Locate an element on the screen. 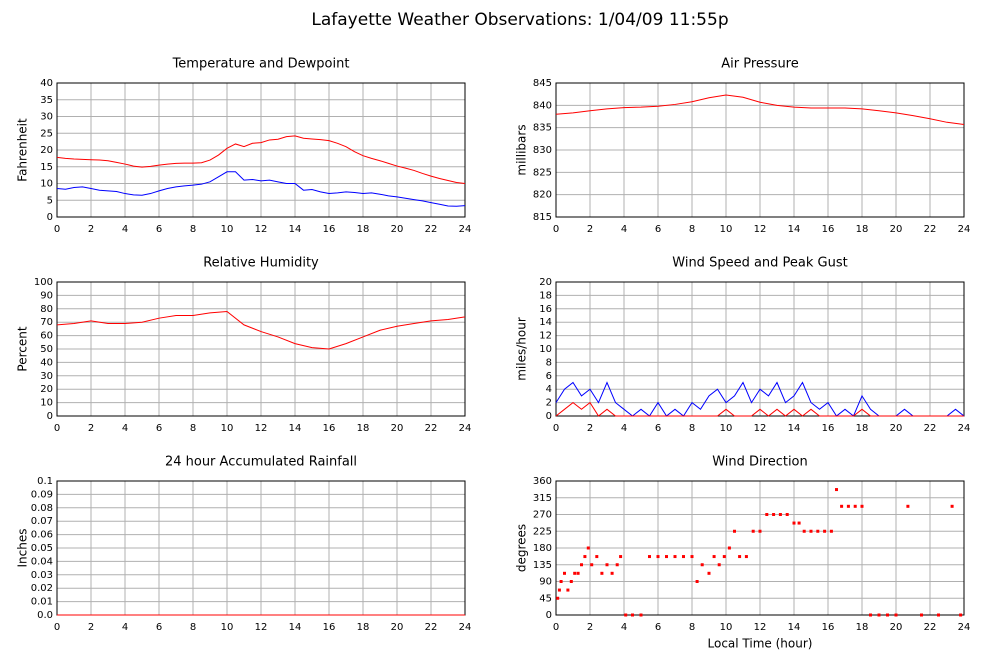 The width and height of the screenshot is (999, 659). y-tick-label: 45 is located at coordinates (545, 598).